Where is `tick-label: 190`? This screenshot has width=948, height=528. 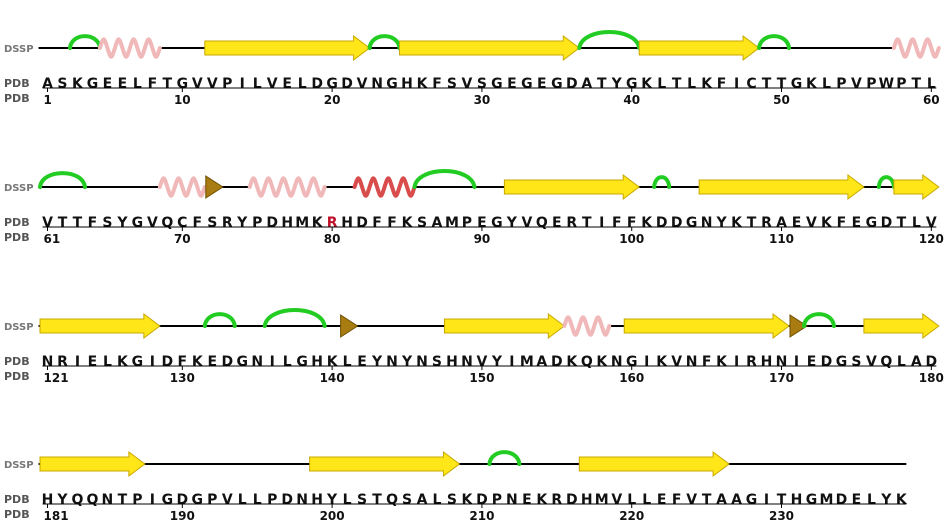
tick-label: 190 is located at coordinates (182, 516).